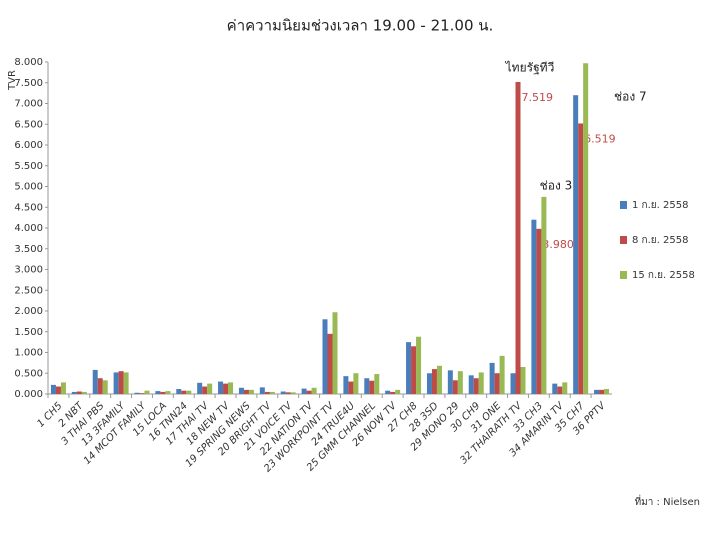 The width and height of the screenshot is (720, 540). What do you see at coordinates (28, 332) in the screenshot?
I see `y-tick-label: 1.500` at bounding box center [28, 332].